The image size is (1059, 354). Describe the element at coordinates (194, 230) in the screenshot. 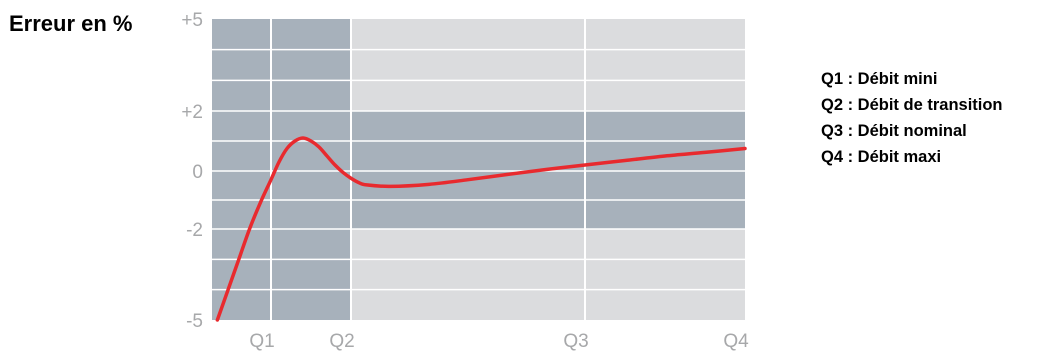

I see `y-tick-label: -2` at that location.